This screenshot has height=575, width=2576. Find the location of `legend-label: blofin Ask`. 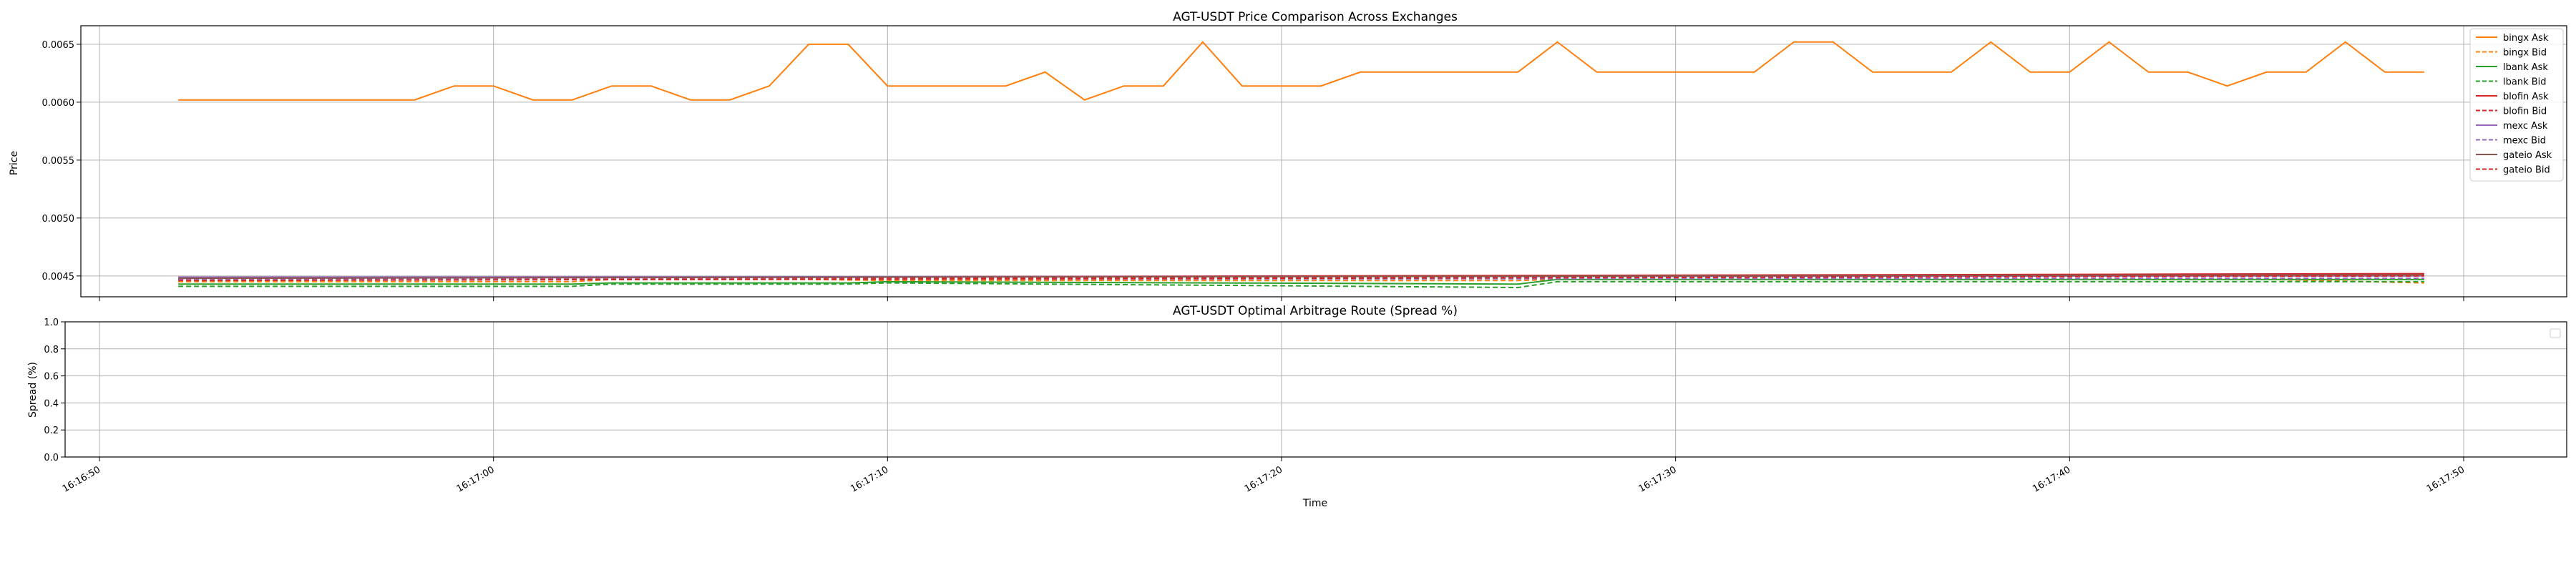

legend-label: blofin Ask is located at coordinates (2526, 97).